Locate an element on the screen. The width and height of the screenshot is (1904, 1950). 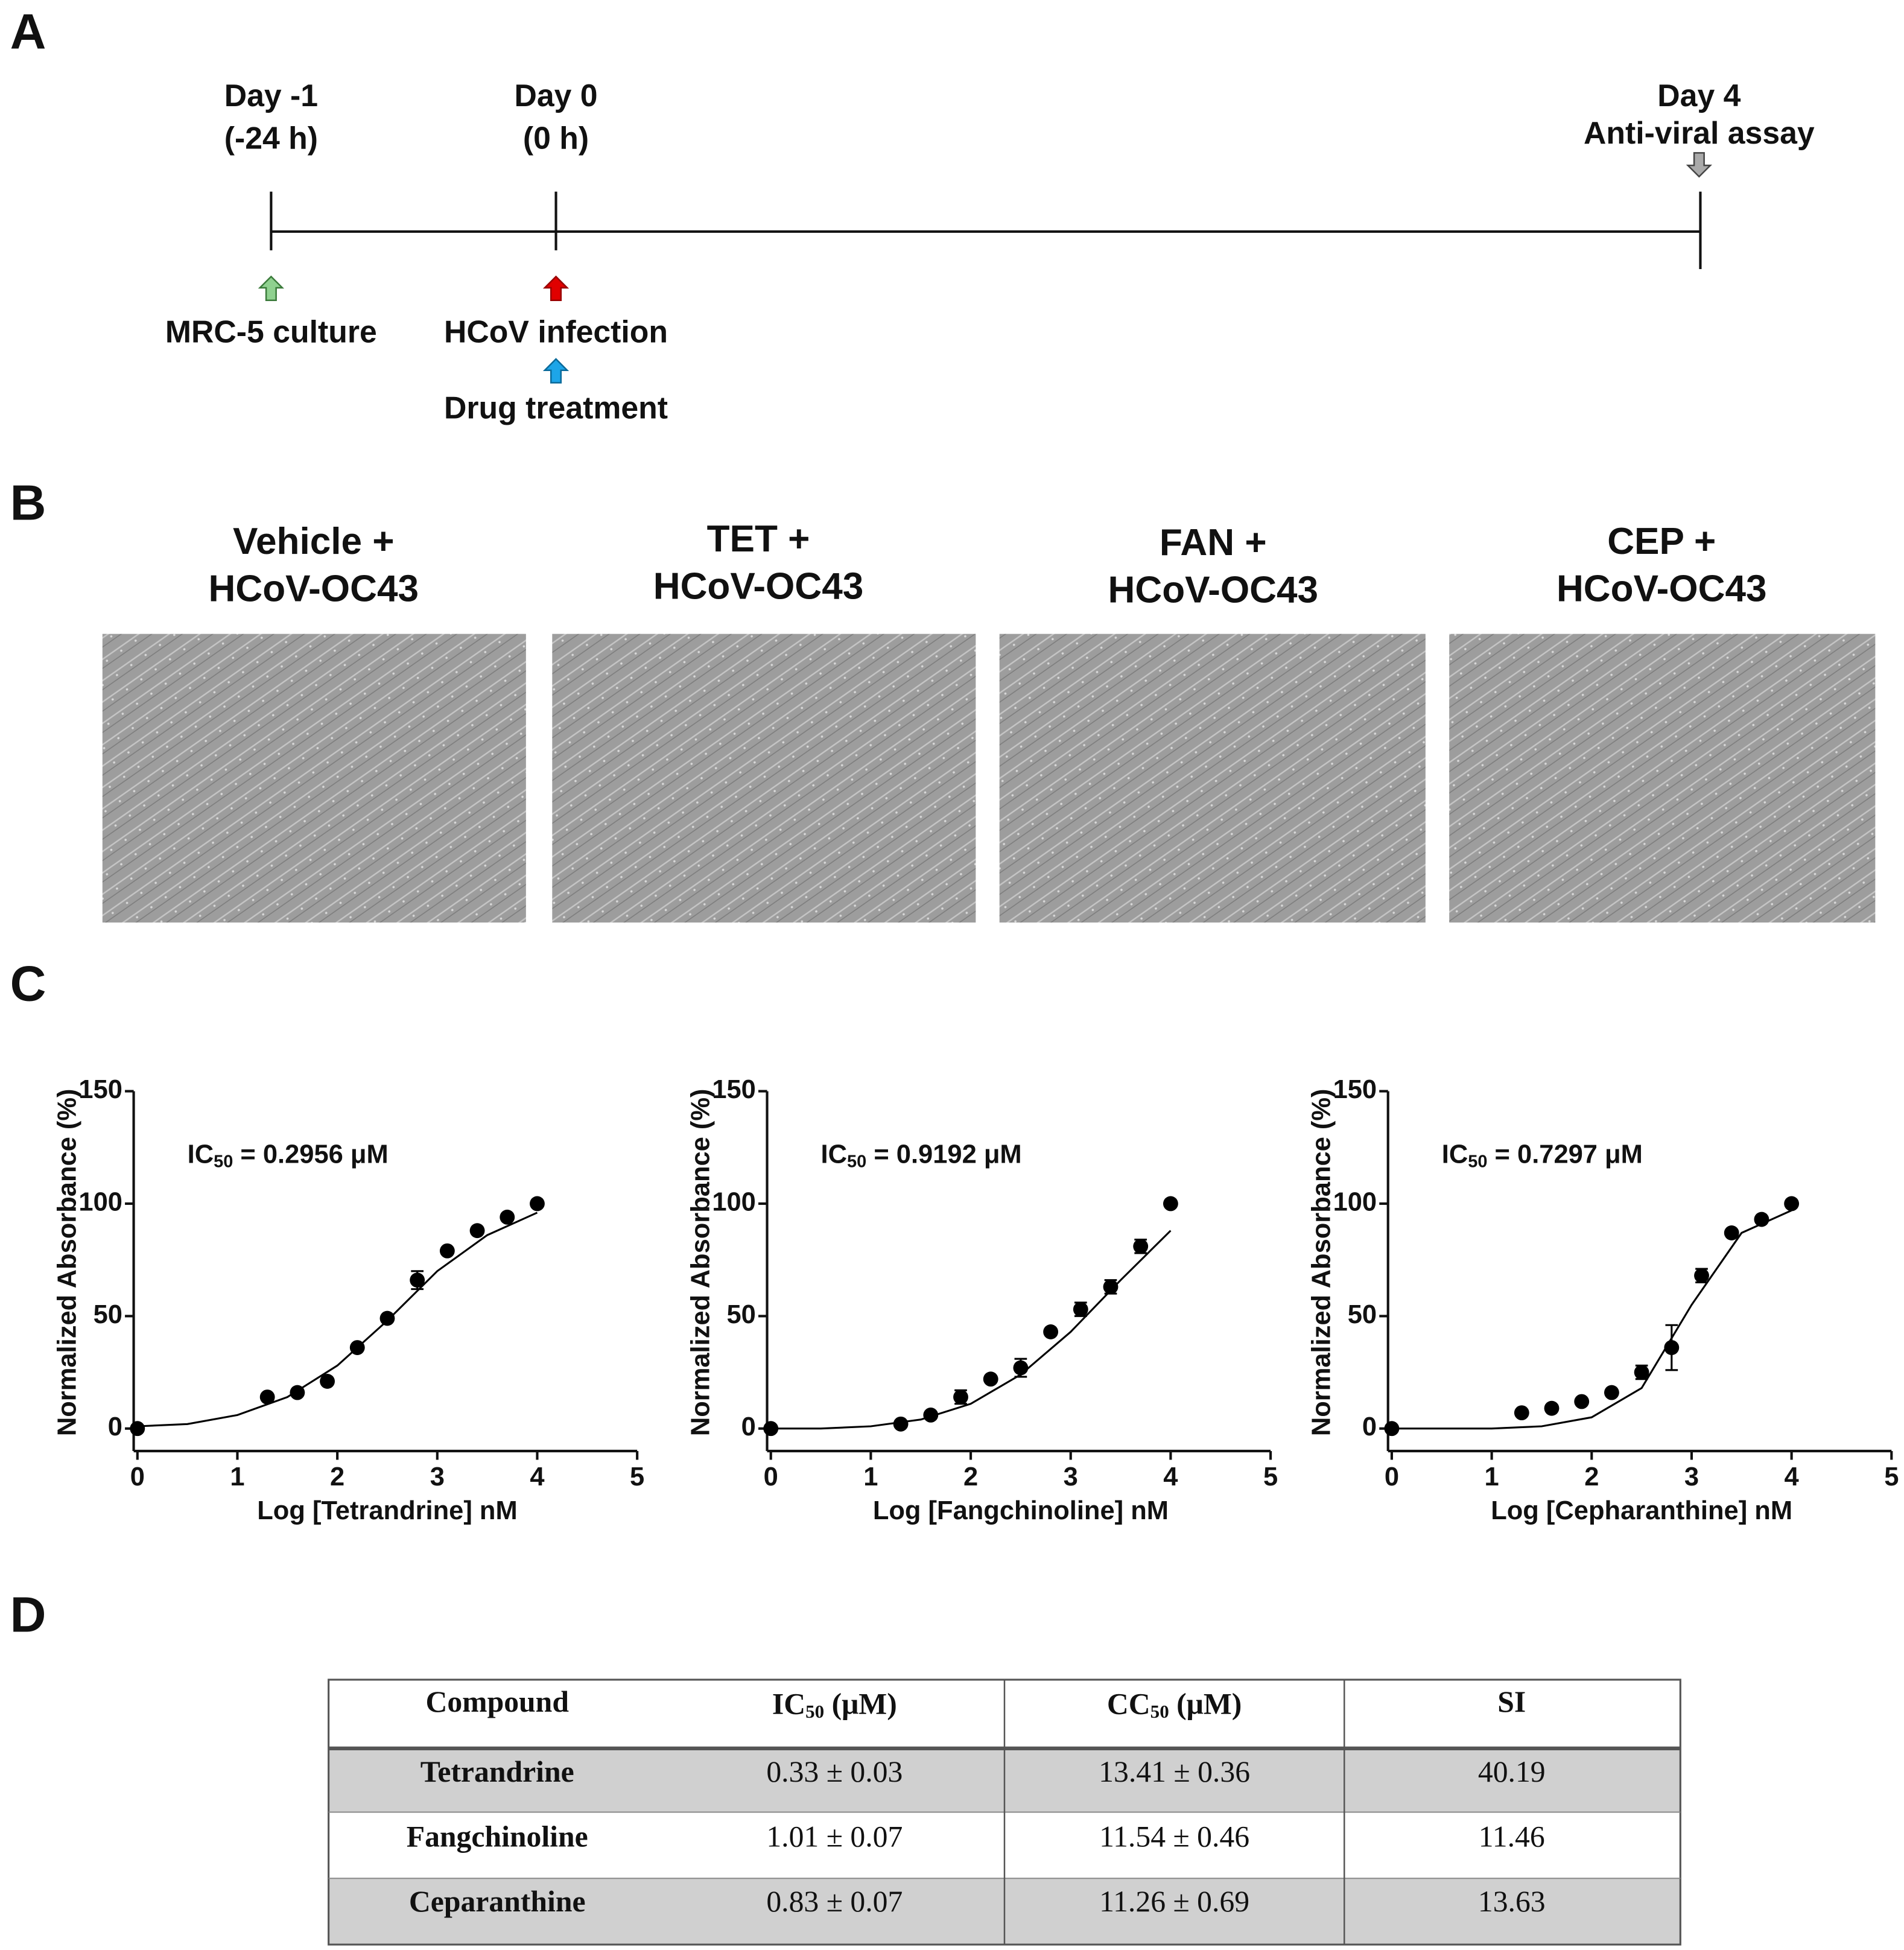
column-header: SI is located at coordinates (1512, 1702).